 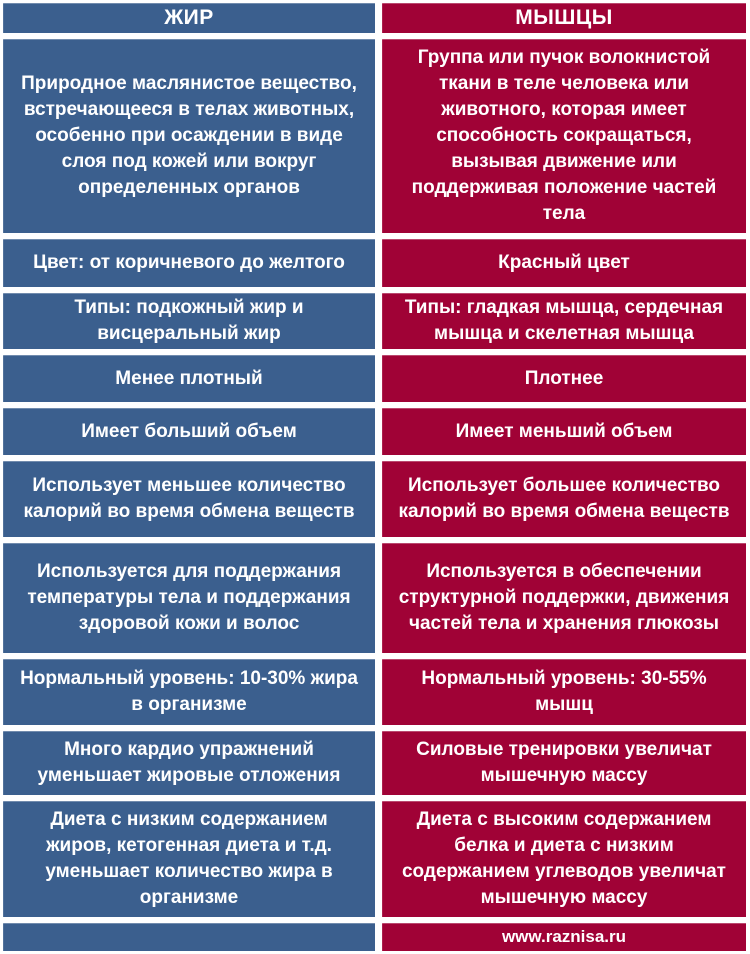 What do you see at coordinates (189, 937) in the screenshot?
I see `fat-footer-empty-cell` at bounding box center [189, 937].